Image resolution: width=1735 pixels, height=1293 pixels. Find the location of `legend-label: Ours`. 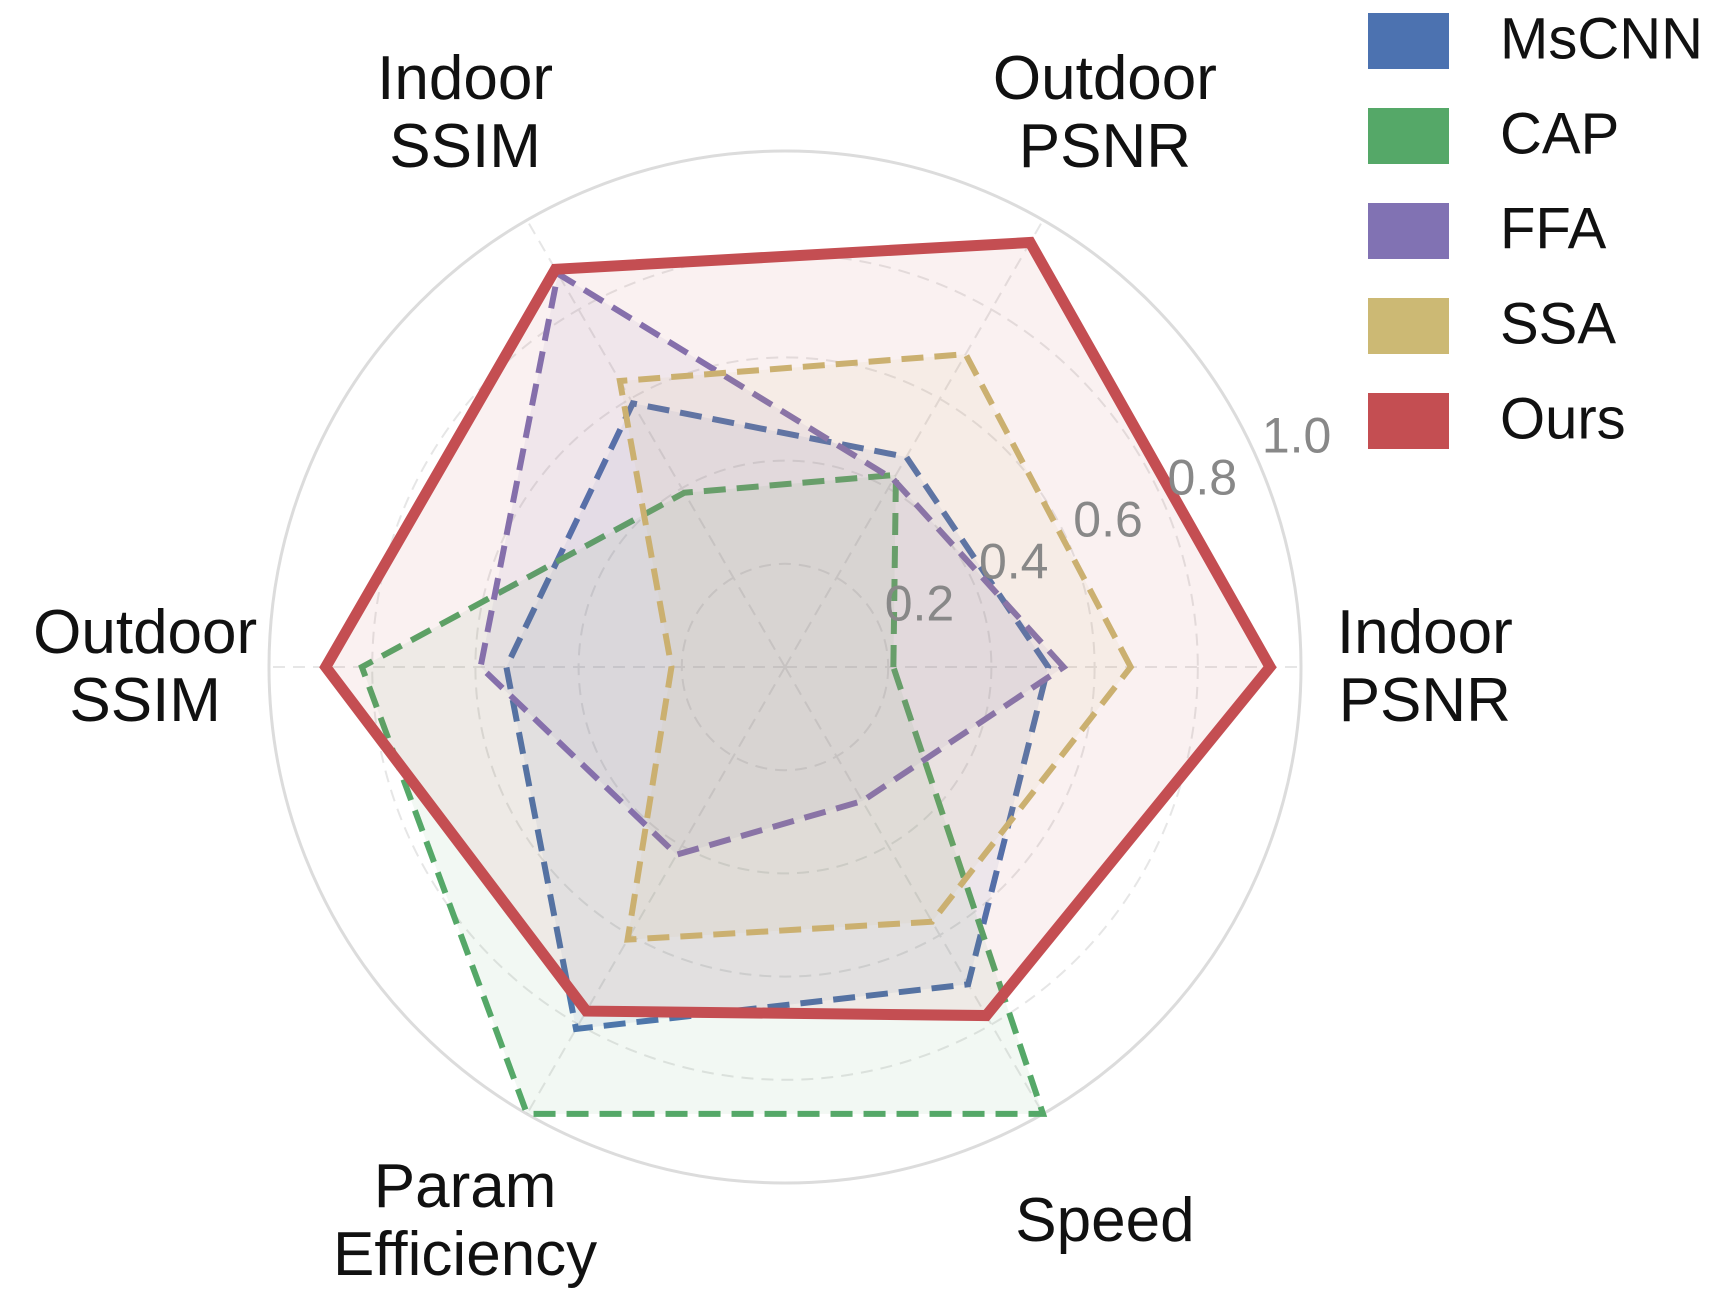

legend-label: Ours is located at coordinates (1563, 418).